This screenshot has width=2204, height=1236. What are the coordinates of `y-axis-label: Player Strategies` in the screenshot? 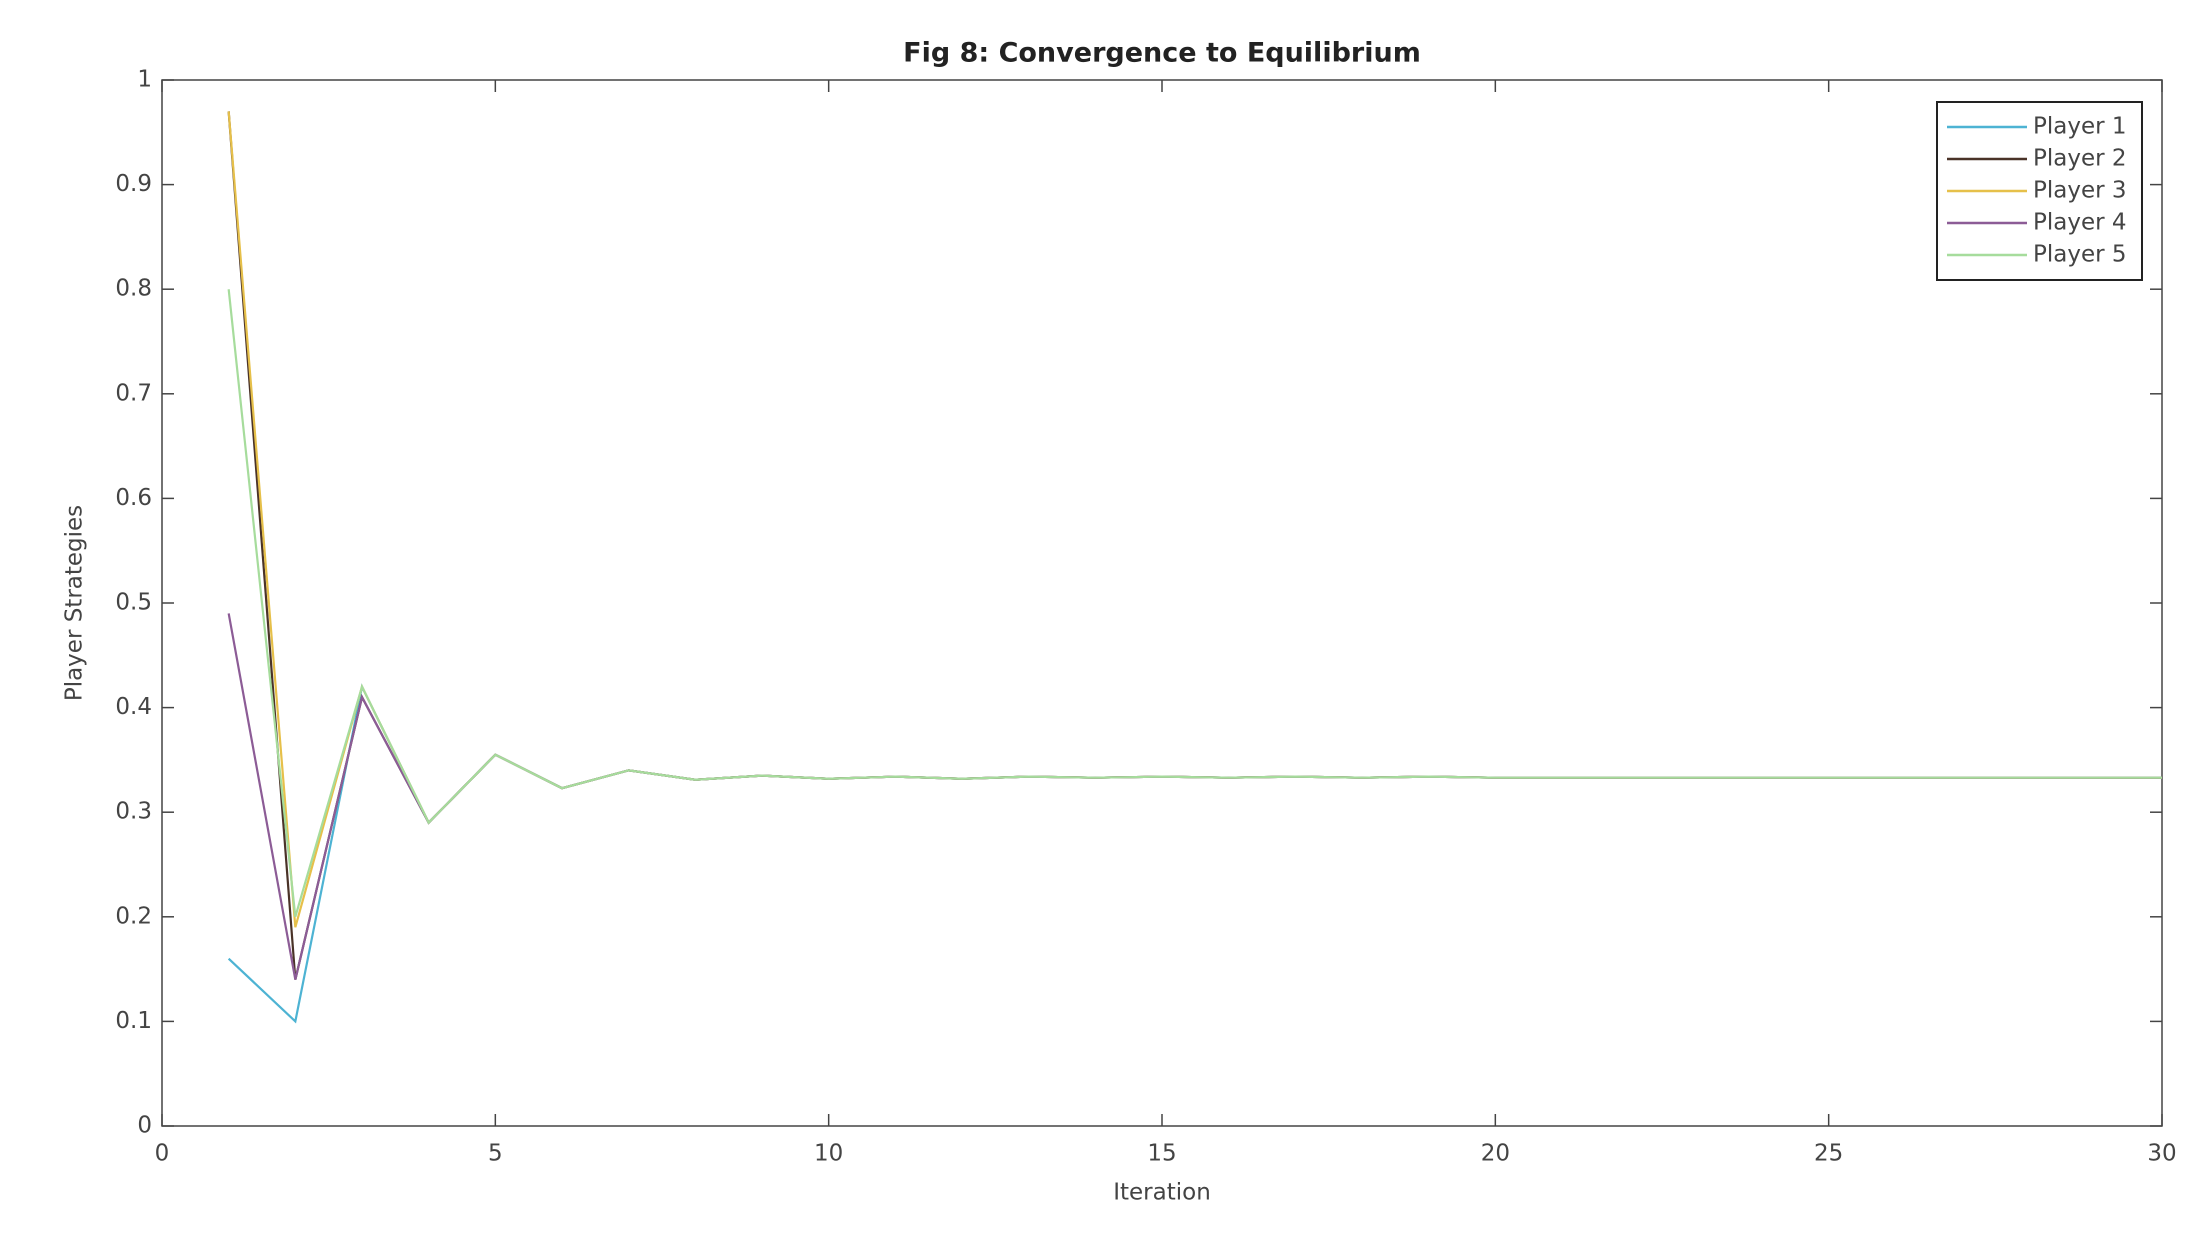 It's located at (75, 603).